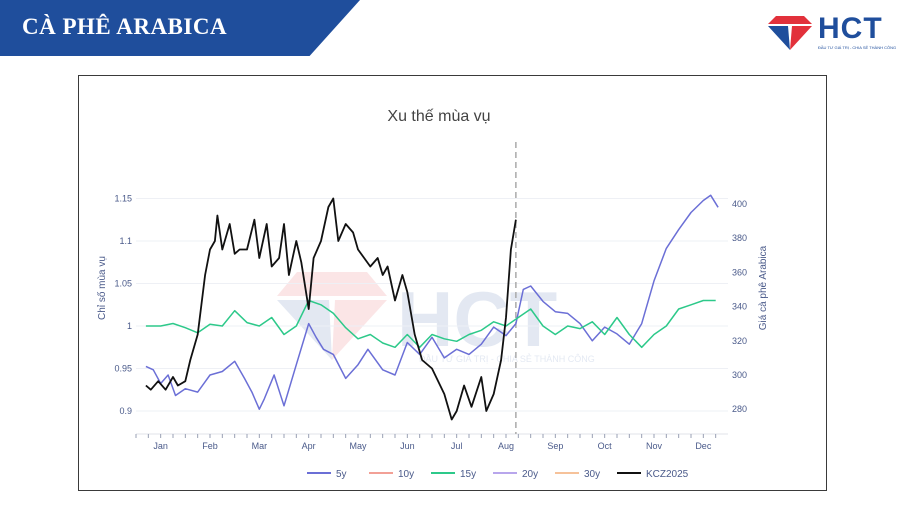 The width and height of the screenshot is (902, 510). Describe the element at coordinates (125, 241) in the screenshot. I see `y-tick-label: 1.1` at that location.